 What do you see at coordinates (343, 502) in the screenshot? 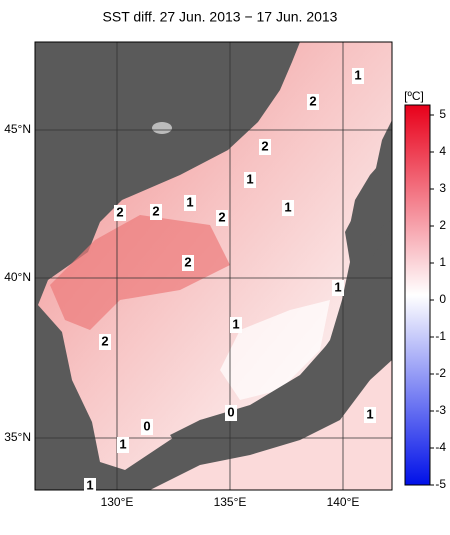
I see `lon-label: 140°E` at bounding box center [343, 502].